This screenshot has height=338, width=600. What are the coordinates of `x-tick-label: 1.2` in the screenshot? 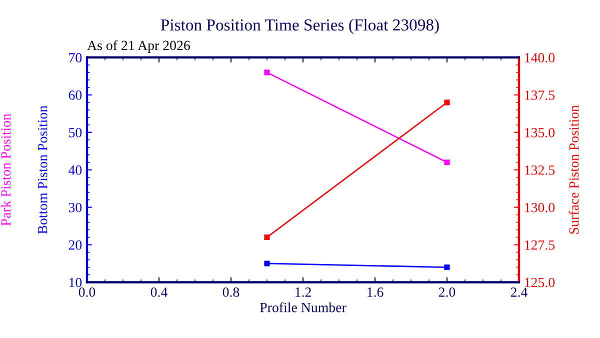 It's located at (303, 292).